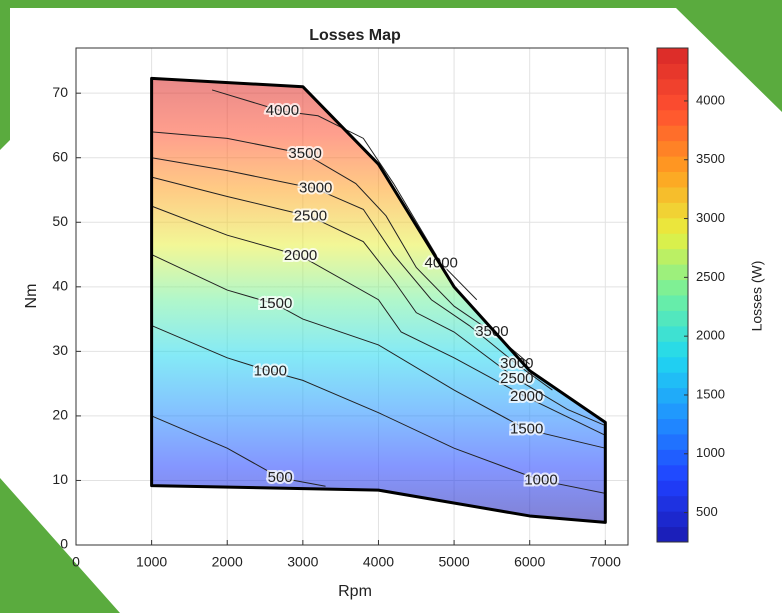  I want to click on x-tick-label: 5000, so click(454, 562).